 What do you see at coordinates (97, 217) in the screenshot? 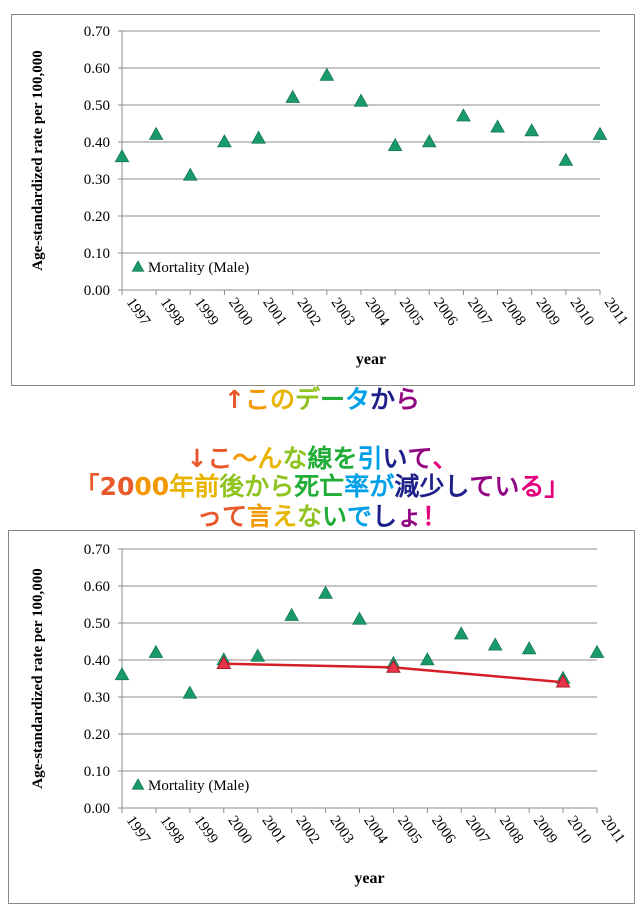
I see `y-tick-label: 0.20` at bounding box center [97, 217].